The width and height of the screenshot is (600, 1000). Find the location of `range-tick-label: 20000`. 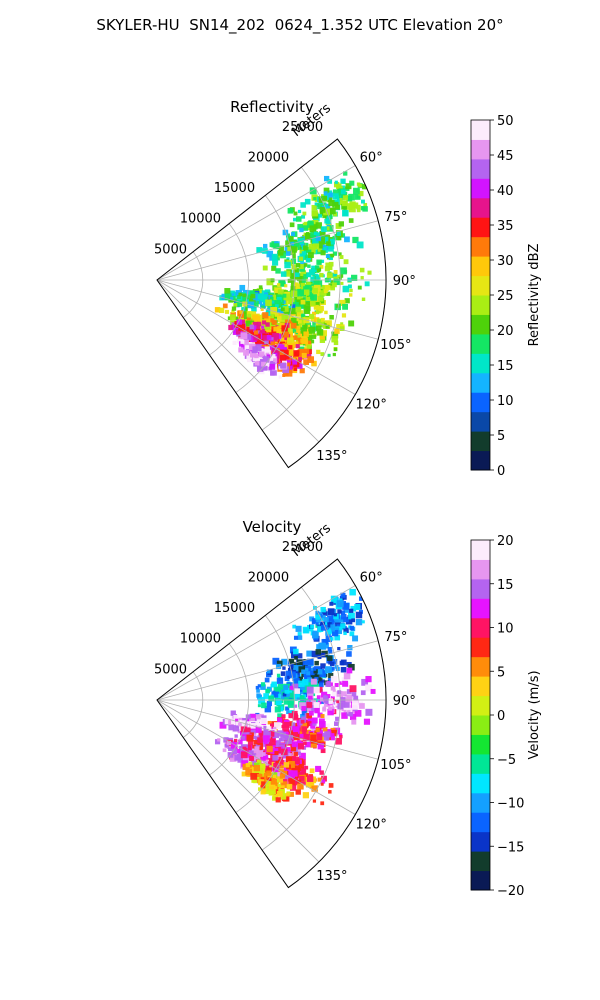

range-tick-label: 20000 is located at coordinates (268, 157).